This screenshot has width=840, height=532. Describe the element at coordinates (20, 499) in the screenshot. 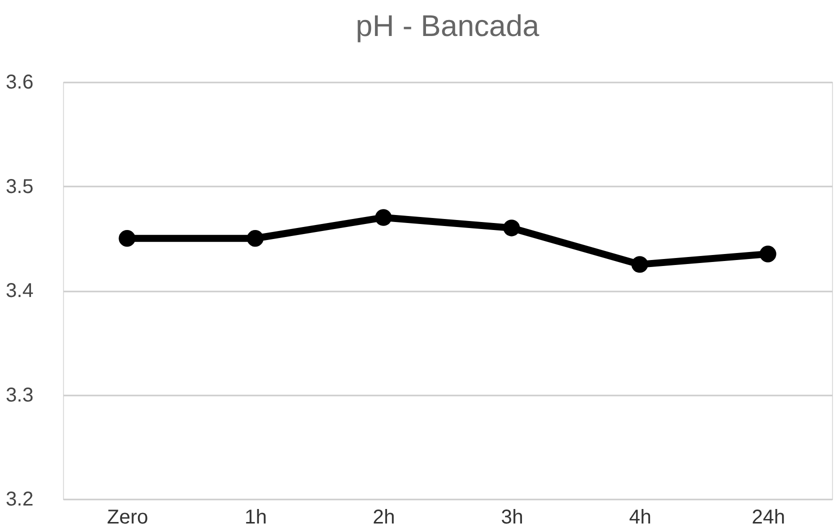

I see `y-tick-label: 3.2` at that location.